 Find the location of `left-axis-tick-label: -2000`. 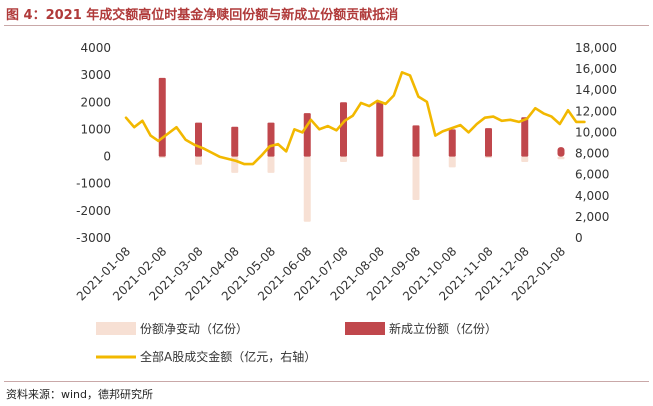

left-axis-tick-label: -2000 is located at coordinates (93, 211).